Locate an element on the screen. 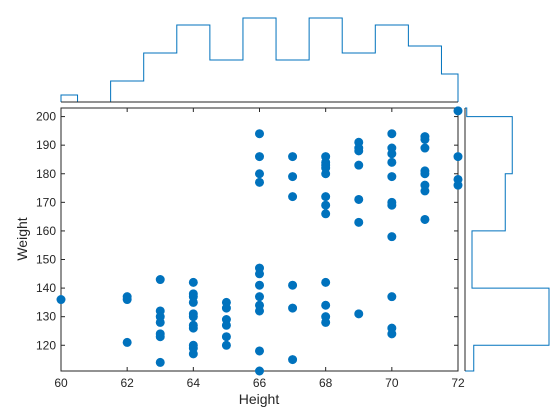  x-tick-label: 68 is located at coordinates (326, 383).